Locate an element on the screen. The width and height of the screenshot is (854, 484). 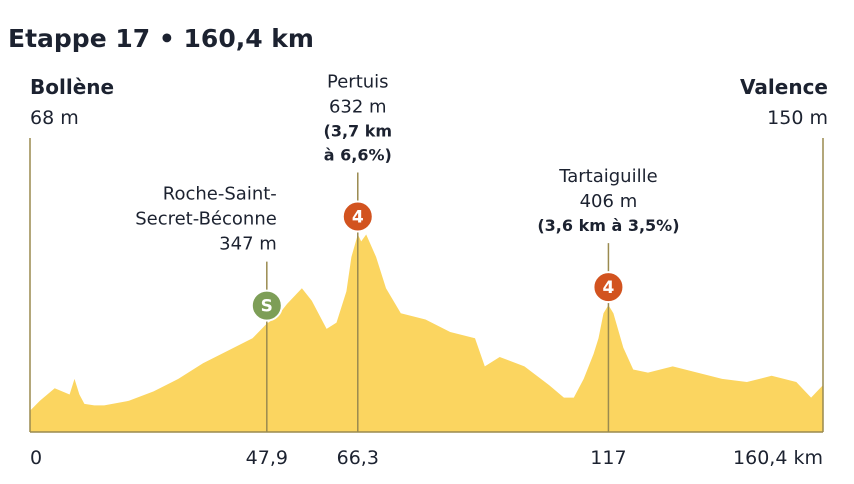
x-tick-labels: 0 47,9 66,3 117 160,4 km is located at coordinates (426, 458).